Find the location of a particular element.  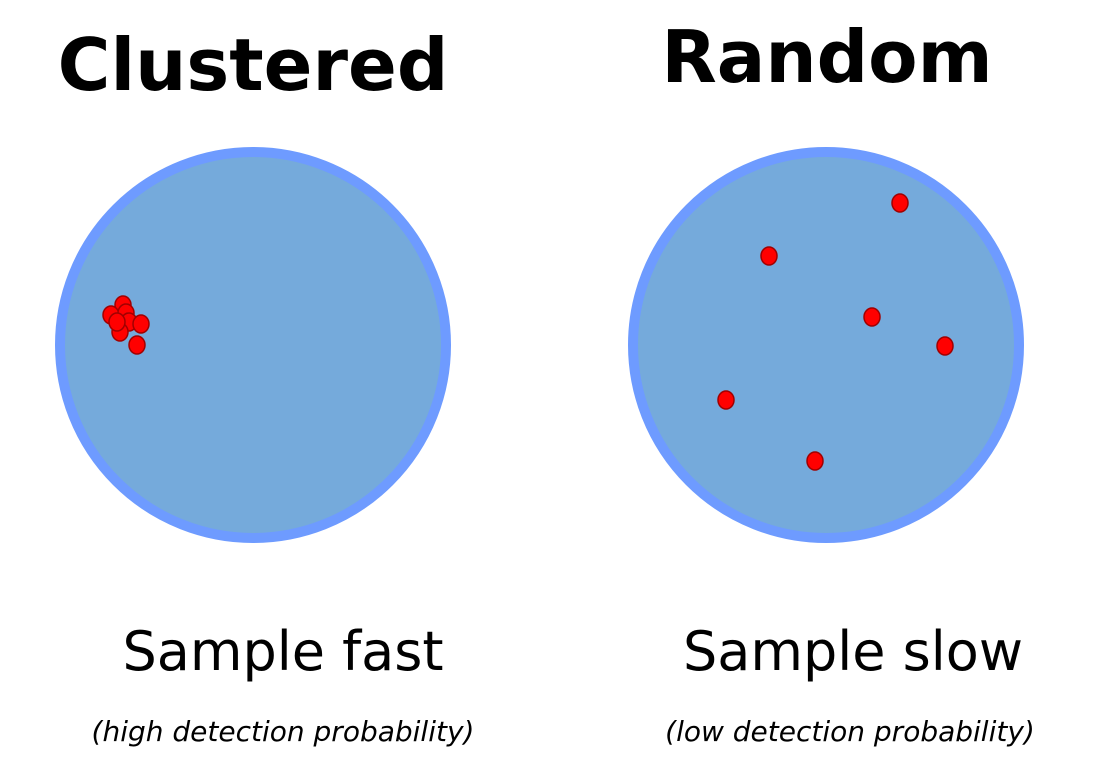

random-note: (low detection probability) is located at coordinates (850, 731).